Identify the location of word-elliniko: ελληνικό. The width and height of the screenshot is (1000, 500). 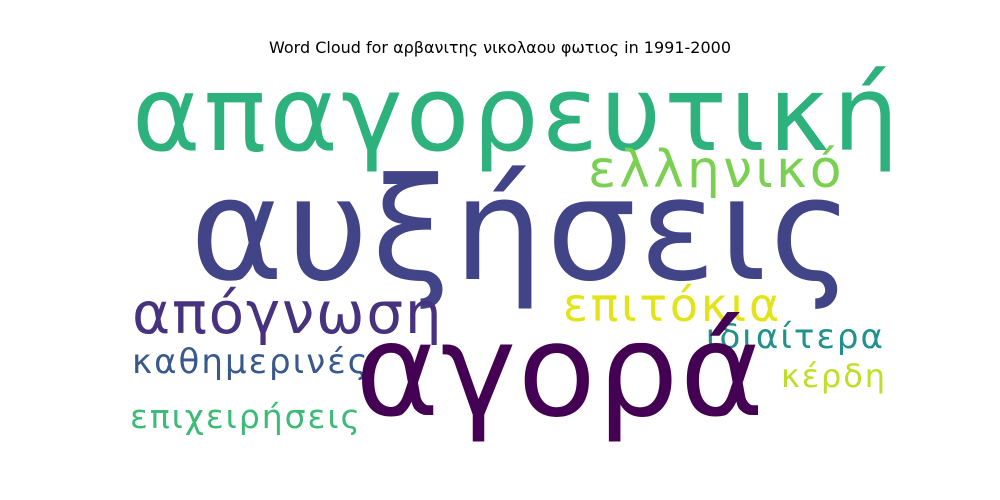
(716, 170).